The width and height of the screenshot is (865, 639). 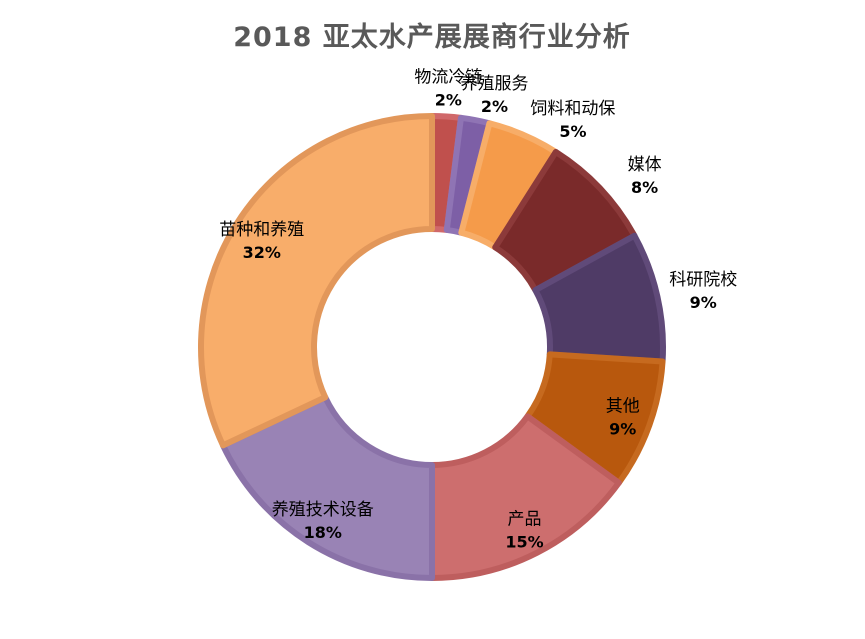 I want to click on slice-percent-8: 18%, so click(x=323, y=532).